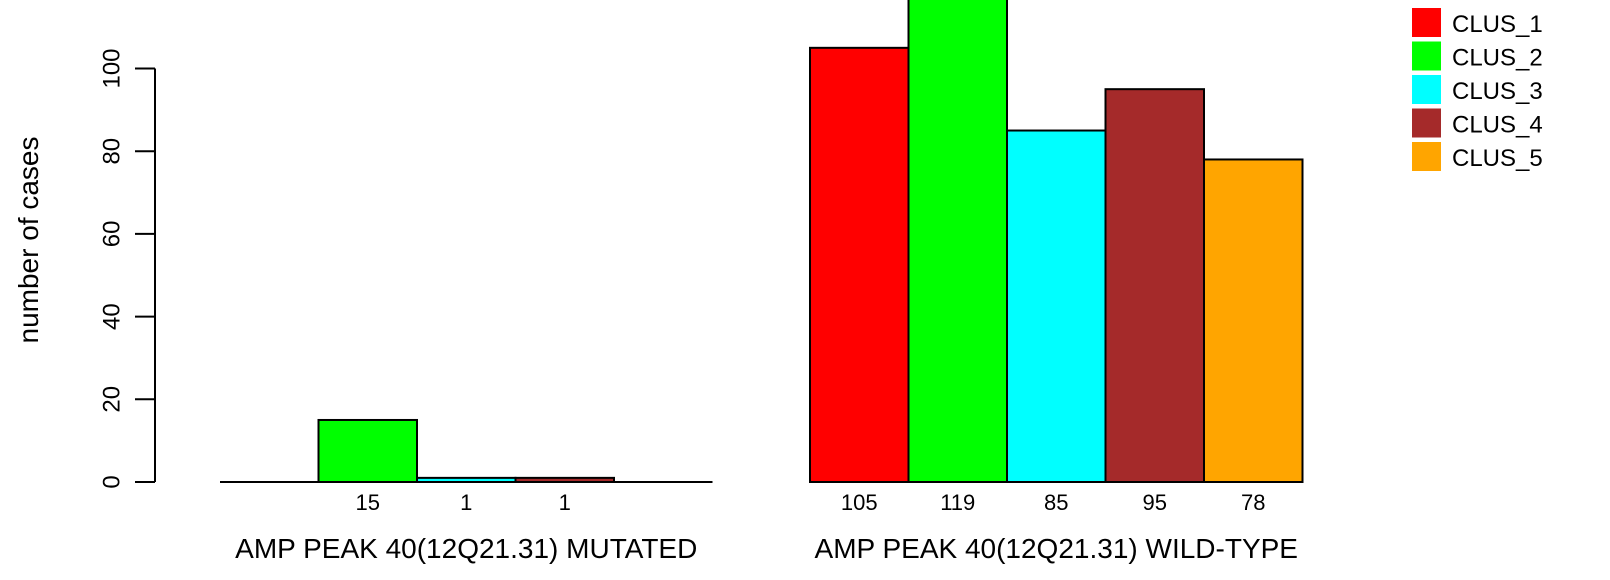 Image resolution: width=1610 pixels, height=580 pixels. I want to click on legend: CLUS_1 CLUS_2 CLUS_3 CLUS_4 CLUS_5, so click(1477, 90).